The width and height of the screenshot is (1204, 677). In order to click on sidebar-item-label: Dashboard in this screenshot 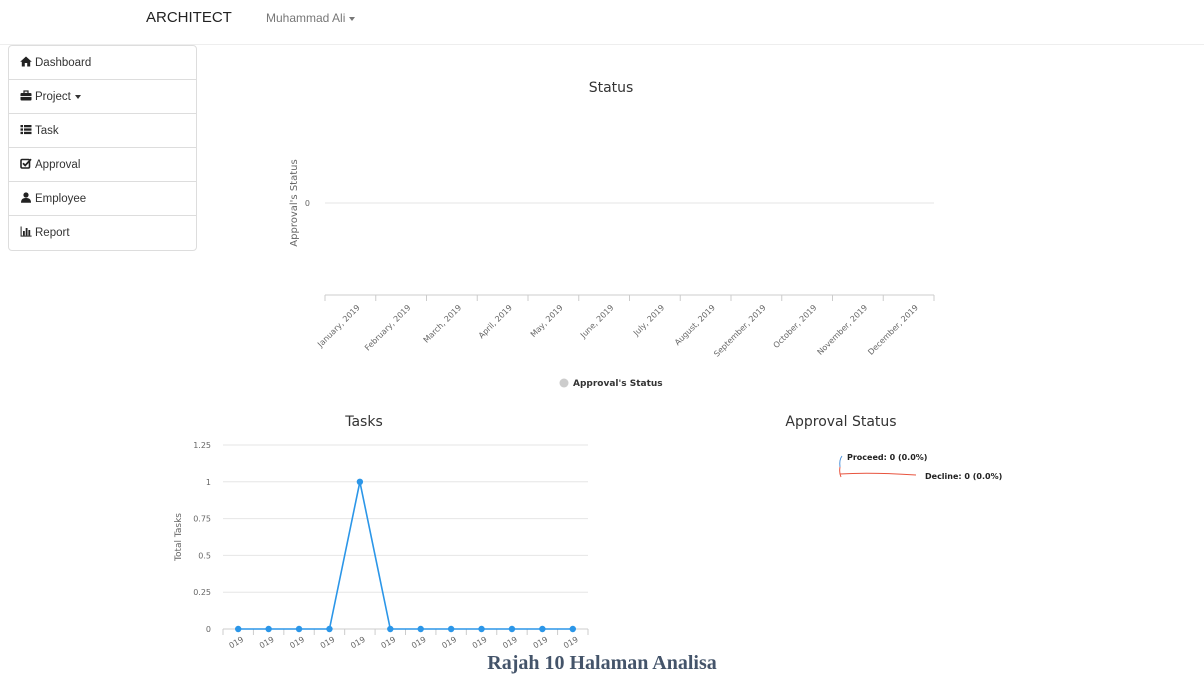, I will do `click(63, 63)`.